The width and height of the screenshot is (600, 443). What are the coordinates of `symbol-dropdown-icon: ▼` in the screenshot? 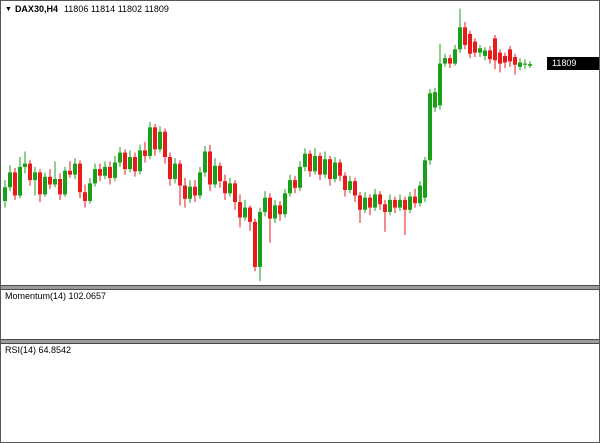 It's located at (8, 9).